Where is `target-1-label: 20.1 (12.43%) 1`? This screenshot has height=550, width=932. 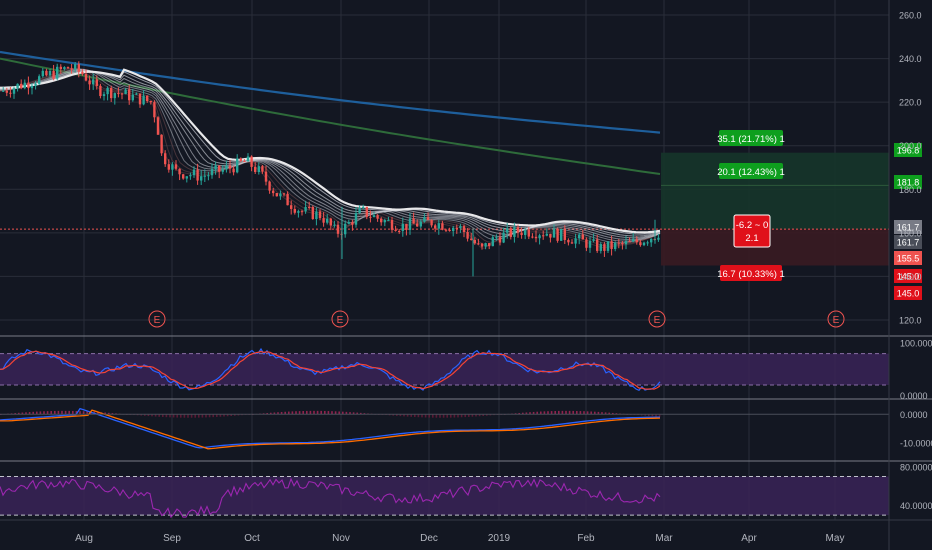
target-1-label: 20.1 (12.43%) 1 is located at coordinates (751, 172).